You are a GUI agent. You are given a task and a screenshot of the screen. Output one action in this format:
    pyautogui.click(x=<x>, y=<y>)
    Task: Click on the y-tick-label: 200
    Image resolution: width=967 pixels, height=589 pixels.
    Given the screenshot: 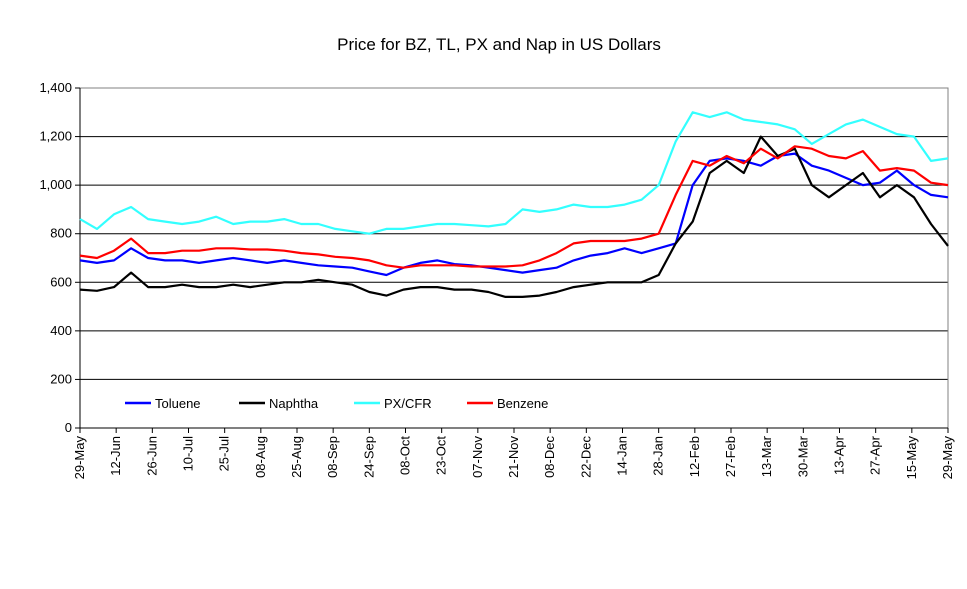 What is the action you would take?
    pyautogui.click(x=61, y=378)
    